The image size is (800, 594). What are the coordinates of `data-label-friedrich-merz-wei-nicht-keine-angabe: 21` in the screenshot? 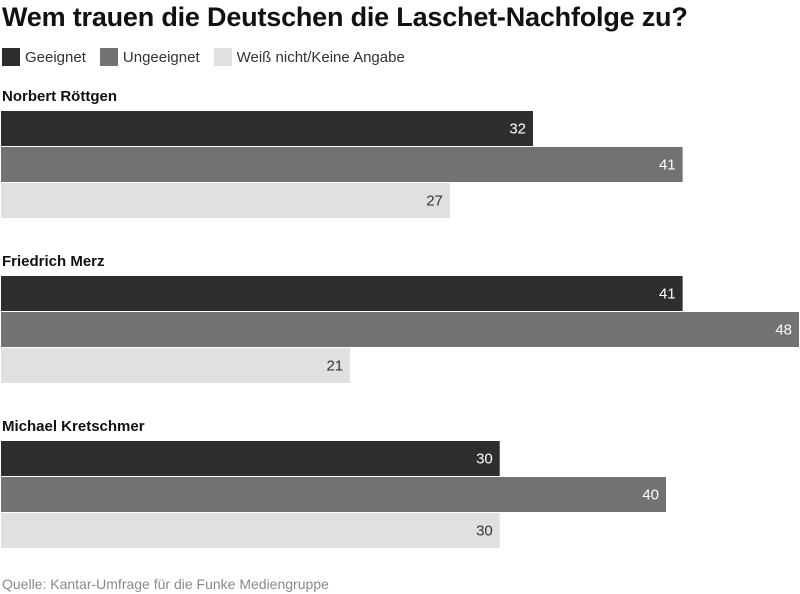 It's located at (334, 366).